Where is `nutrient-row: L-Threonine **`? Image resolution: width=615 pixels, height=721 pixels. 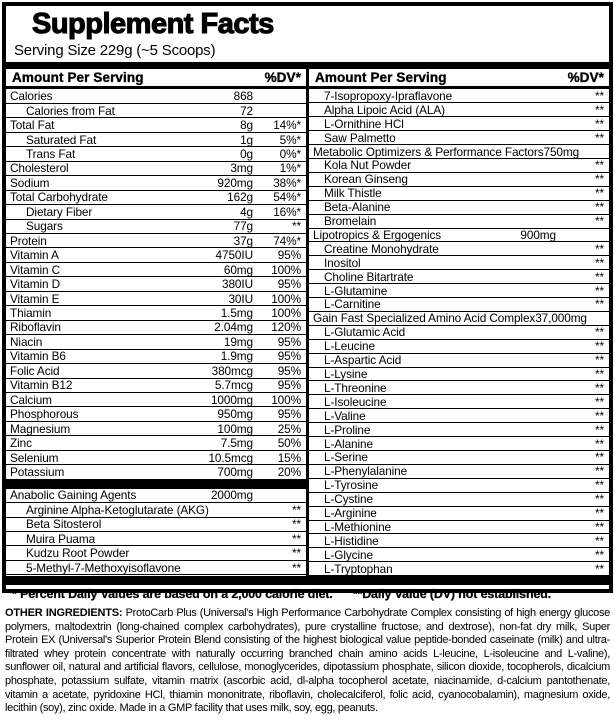
nutrient-row: L-Threonine ** is located at coordinates (459, 388).